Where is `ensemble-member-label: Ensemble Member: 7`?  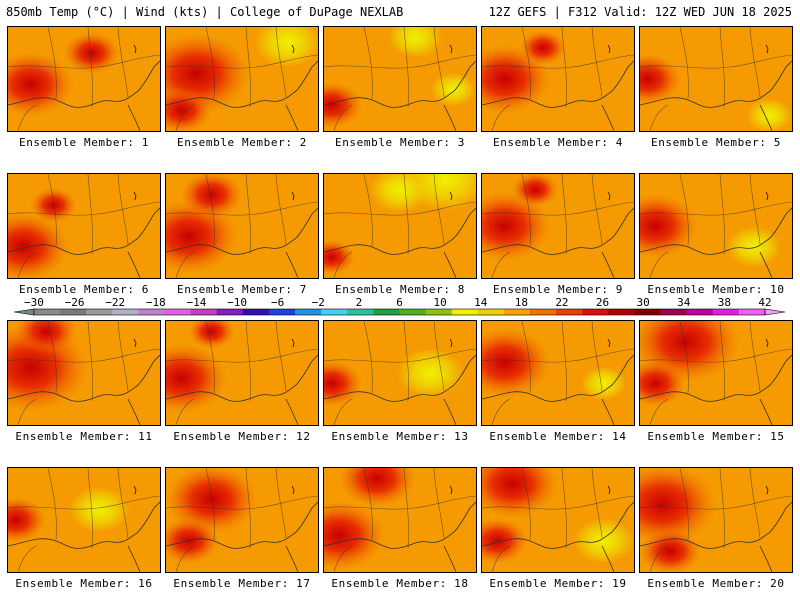
ensemble-member-label: Ensemble Member: 7 is located at coordinates (241, 289).